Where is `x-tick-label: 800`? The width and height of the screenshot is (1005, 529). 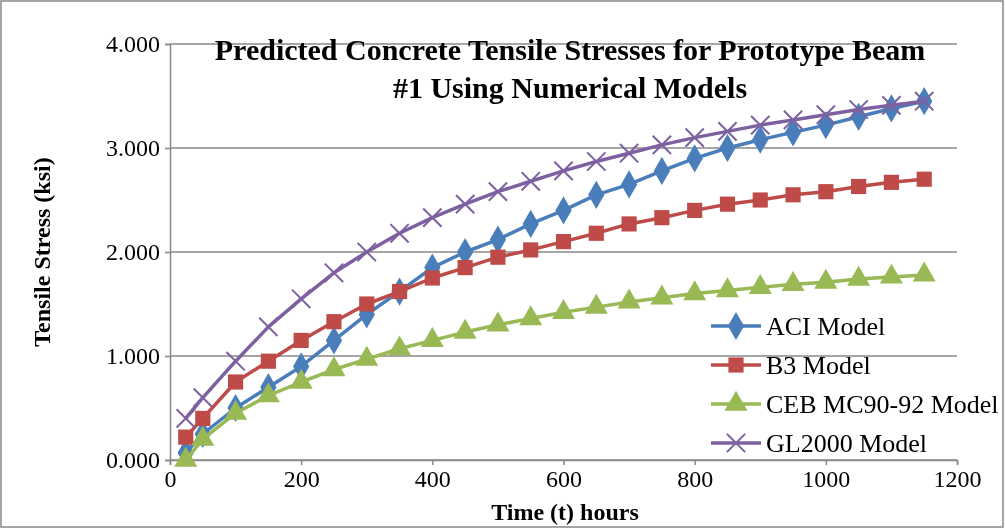 x-tick-label: 800 is located at coordinates (695, 479).